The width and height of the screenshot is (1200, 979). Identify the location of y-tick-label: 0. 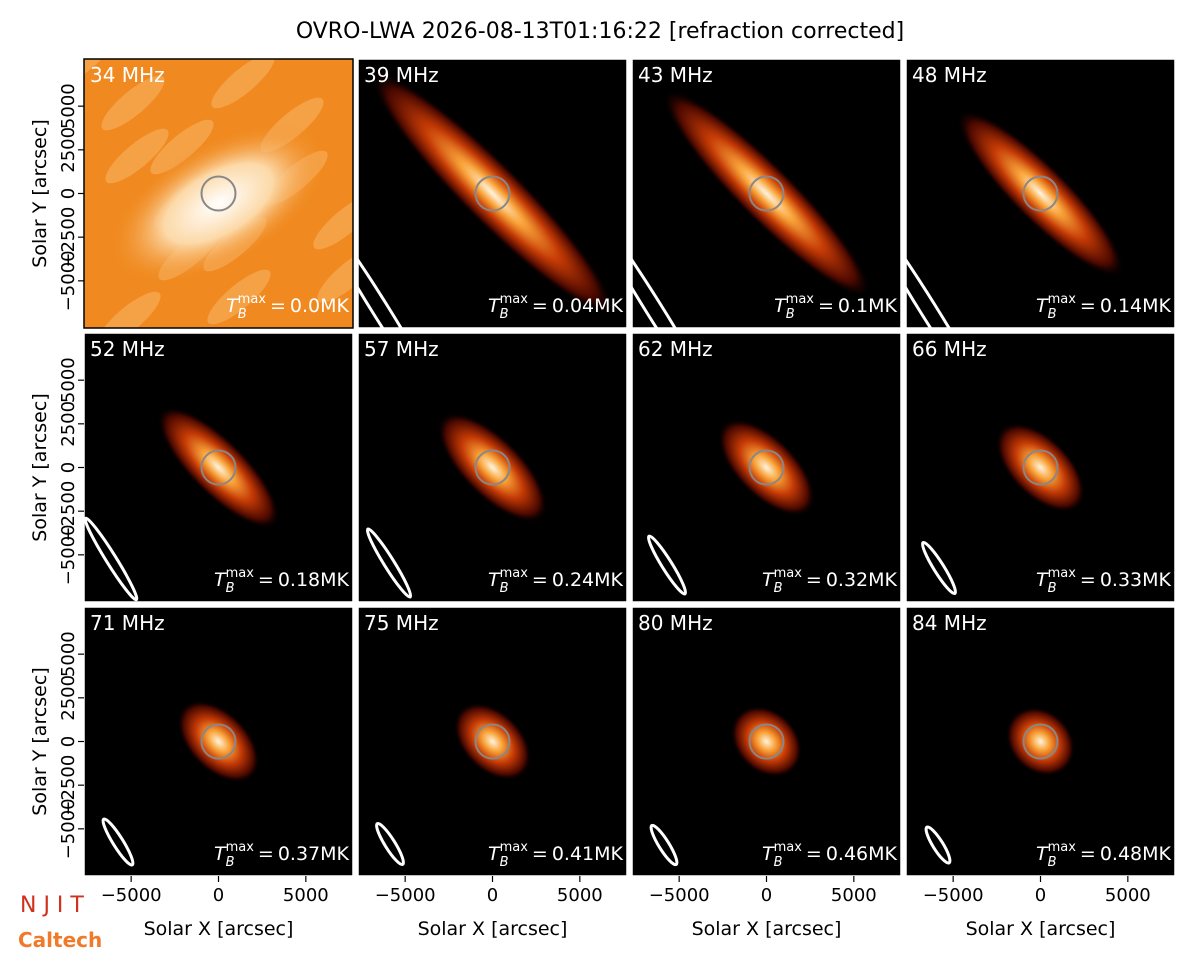
(68, 741).